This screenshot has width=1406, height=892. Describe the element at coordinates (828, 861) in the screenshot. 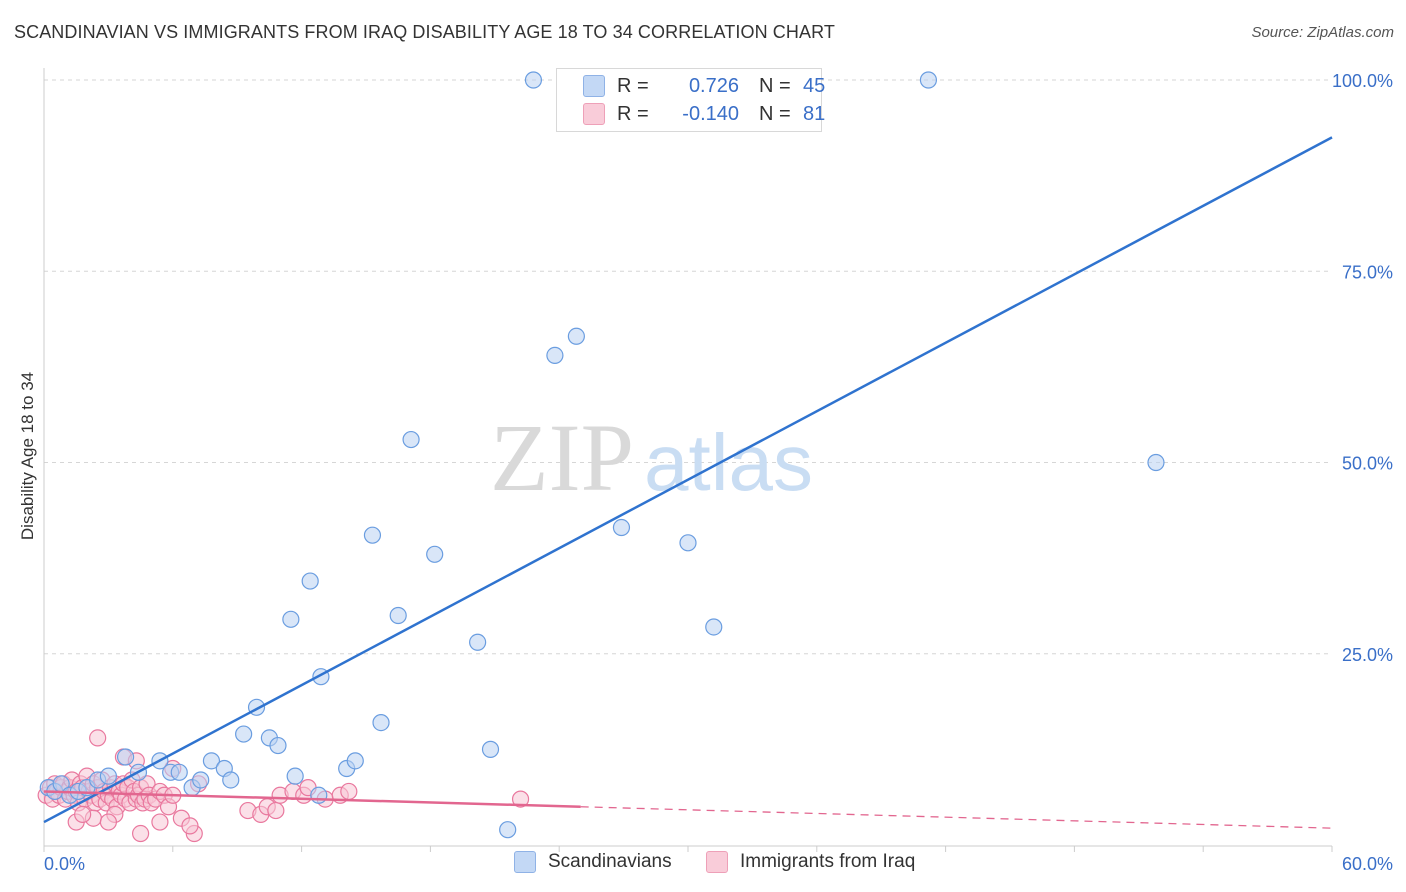

I see `bottom-legend-label: Immigrants from Iraq` at that location.